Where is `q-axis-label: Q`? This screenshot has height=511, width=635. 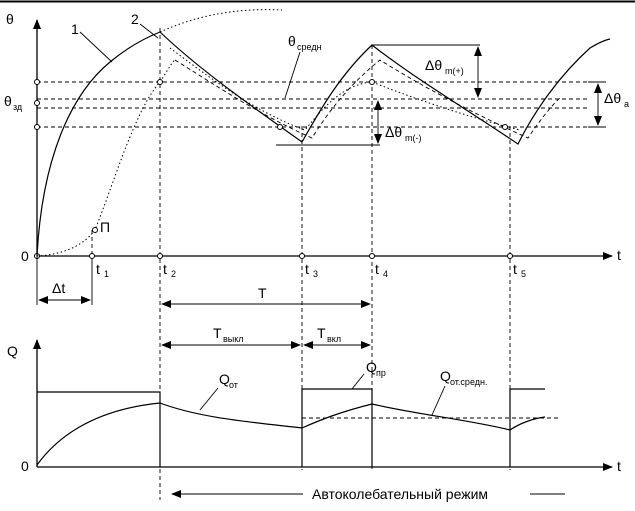 q-axis-label: Q is located at coordinates (12, 351).